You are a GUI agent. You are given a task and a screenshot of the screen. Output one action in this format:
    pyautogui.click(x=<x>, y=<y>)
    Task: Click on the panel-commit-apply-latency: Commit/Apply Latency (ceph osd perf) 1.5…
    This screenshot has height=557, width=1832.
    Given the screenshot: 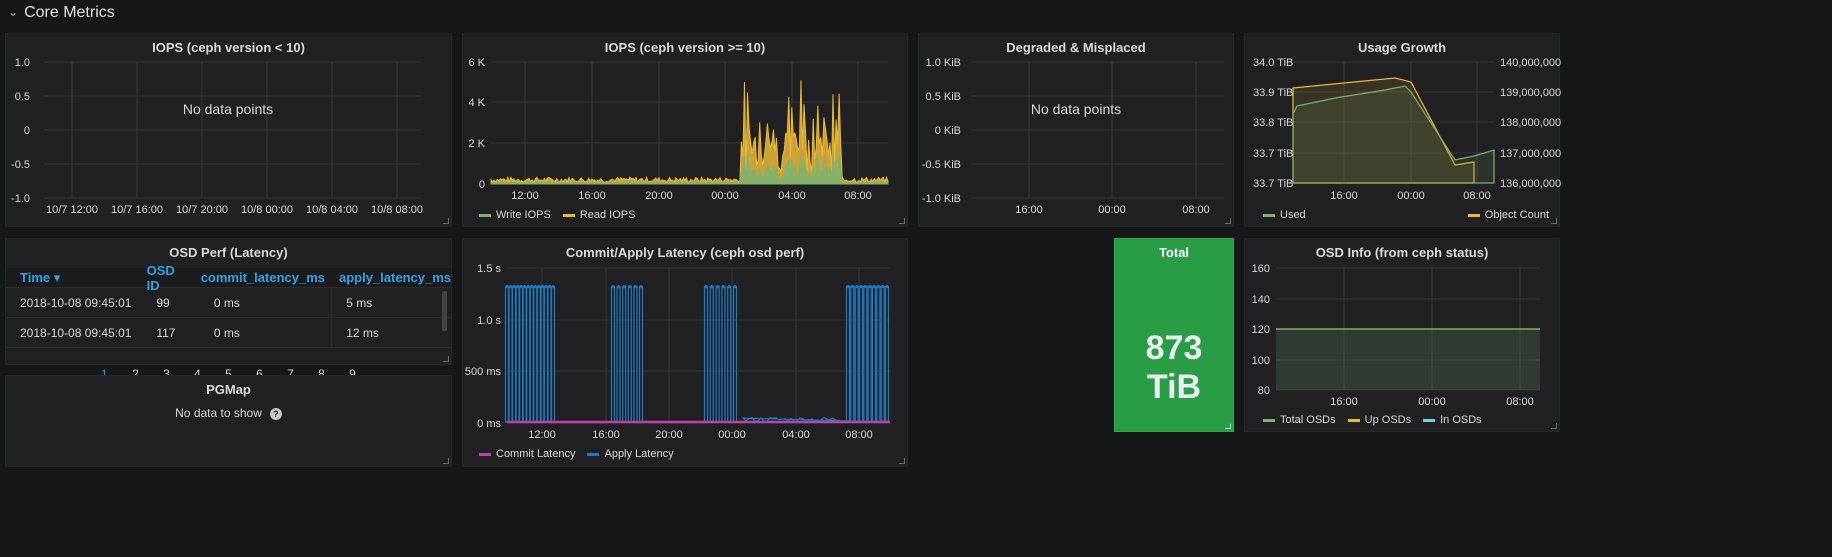 What is the action you would take?
    pyautogui.click(x=685, y=352)
    